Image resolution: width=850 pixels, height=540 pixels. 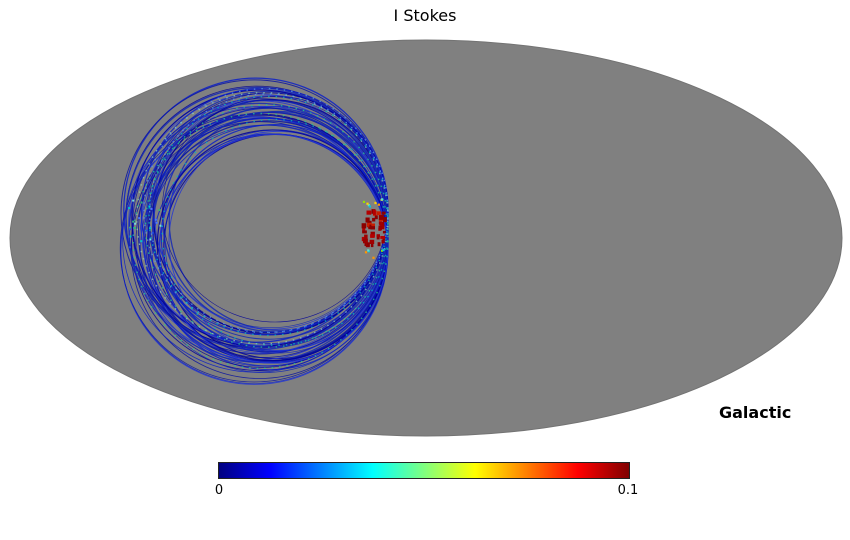 I want to click on colorbar-tick-min: 0, so click(x=219, y=490).